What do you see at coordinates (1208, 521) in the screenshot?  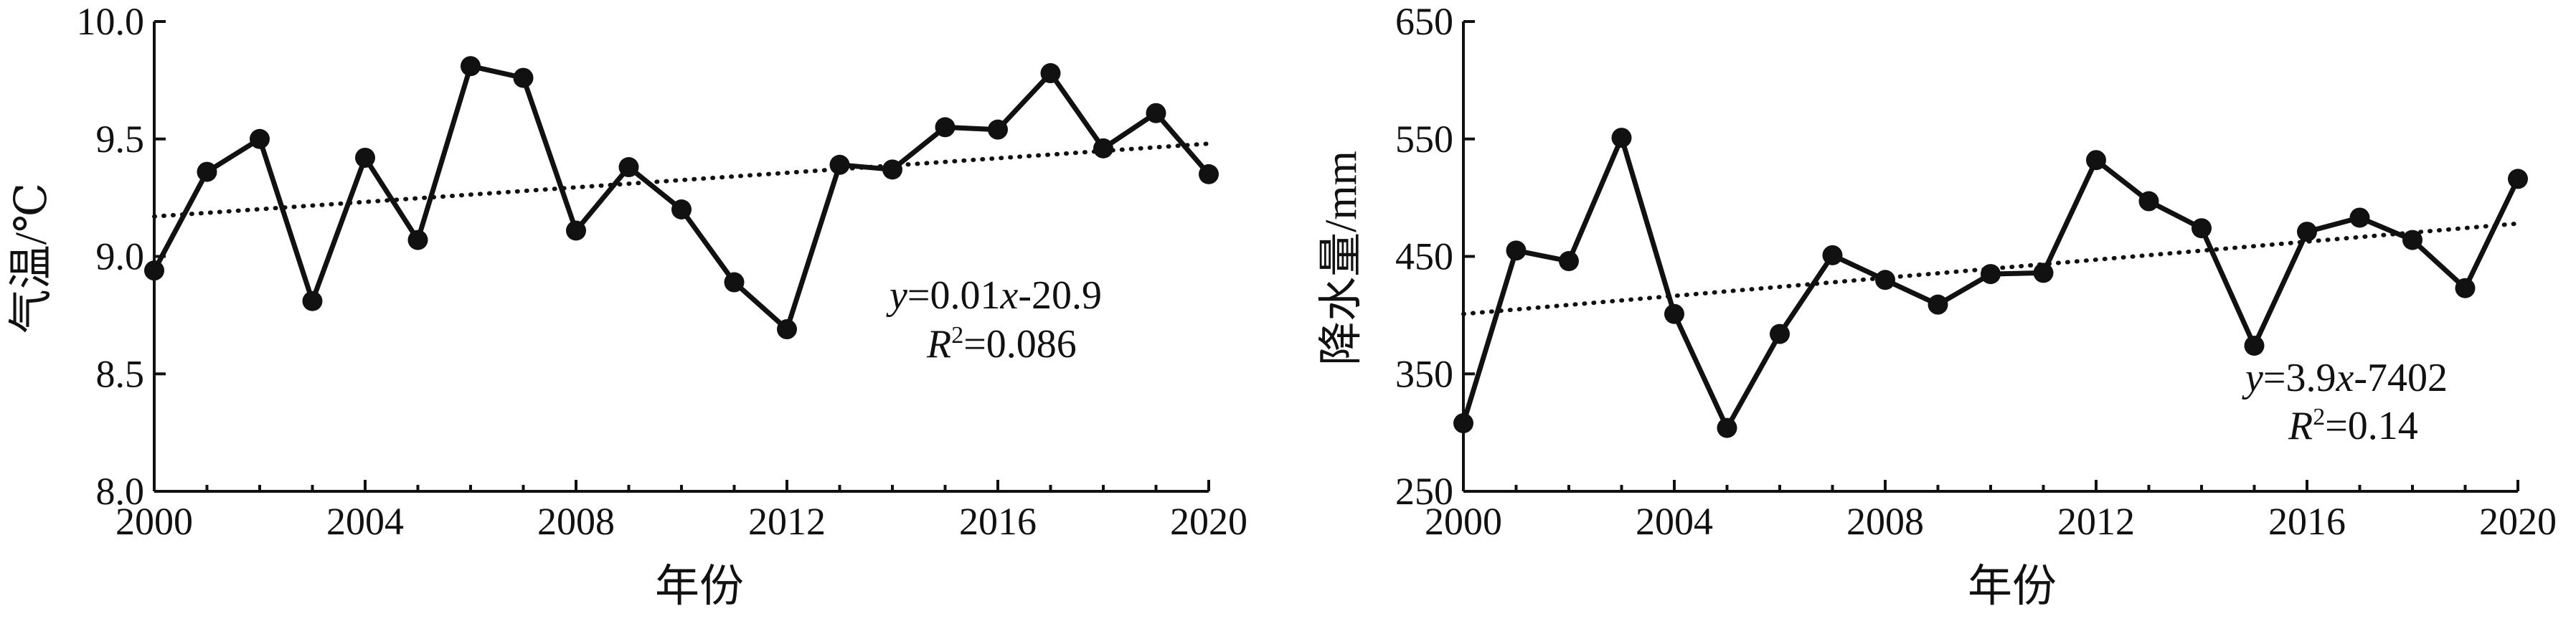 I see `temperature-x-tick-label: 2020` at bounding box center [1208, 521].